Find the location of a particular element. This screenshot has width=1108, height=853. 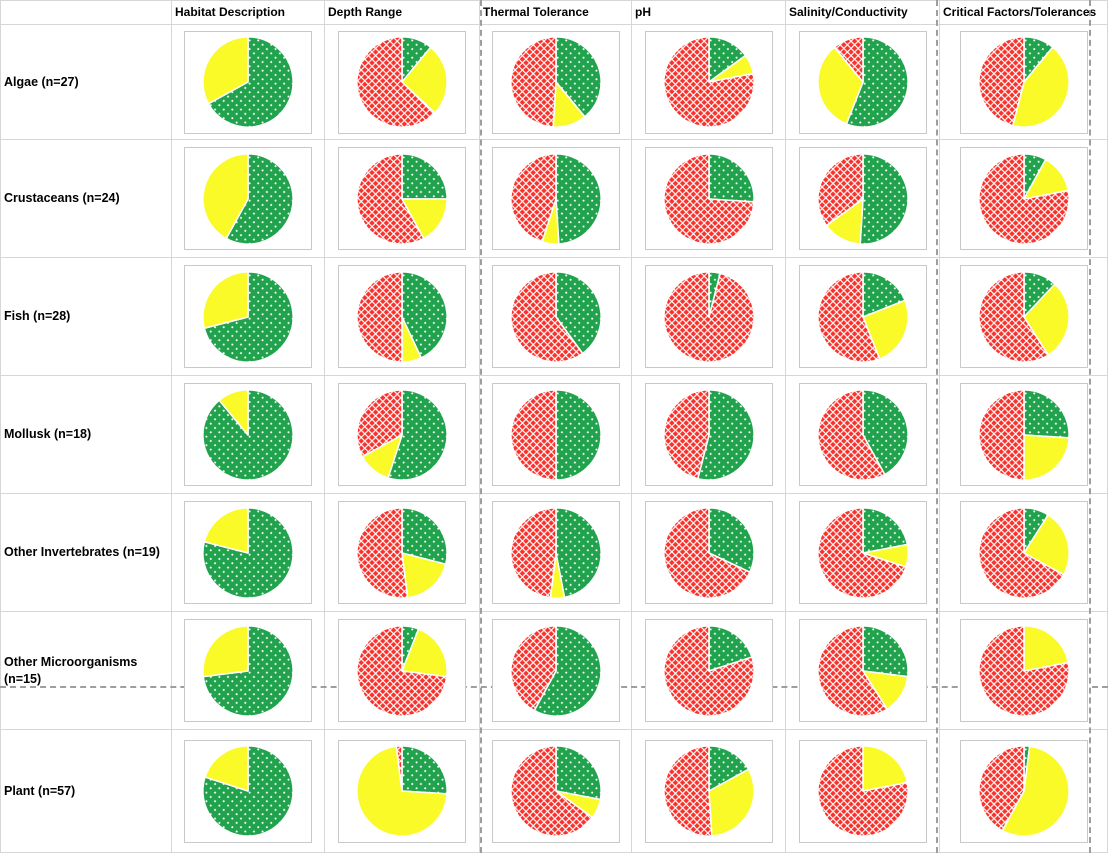

pie-cell-crustaceans-n-24-critical-factors-tolerances is located at coordinates (1024, 199).